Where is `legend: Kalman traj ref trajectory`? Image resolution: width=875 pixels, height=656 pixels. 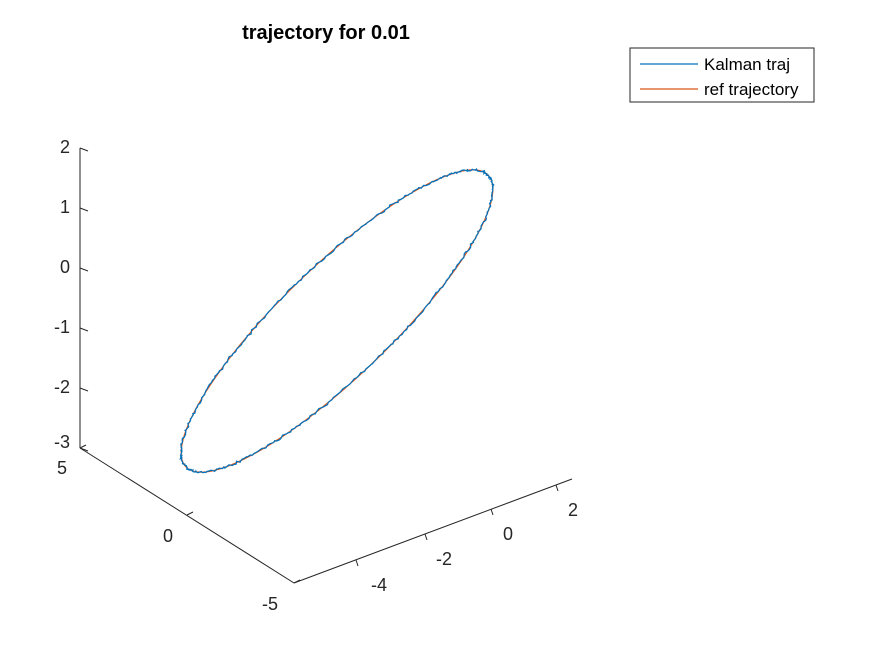 legend: Kalman traj ref trajectory is located at coordinates (722, 75).